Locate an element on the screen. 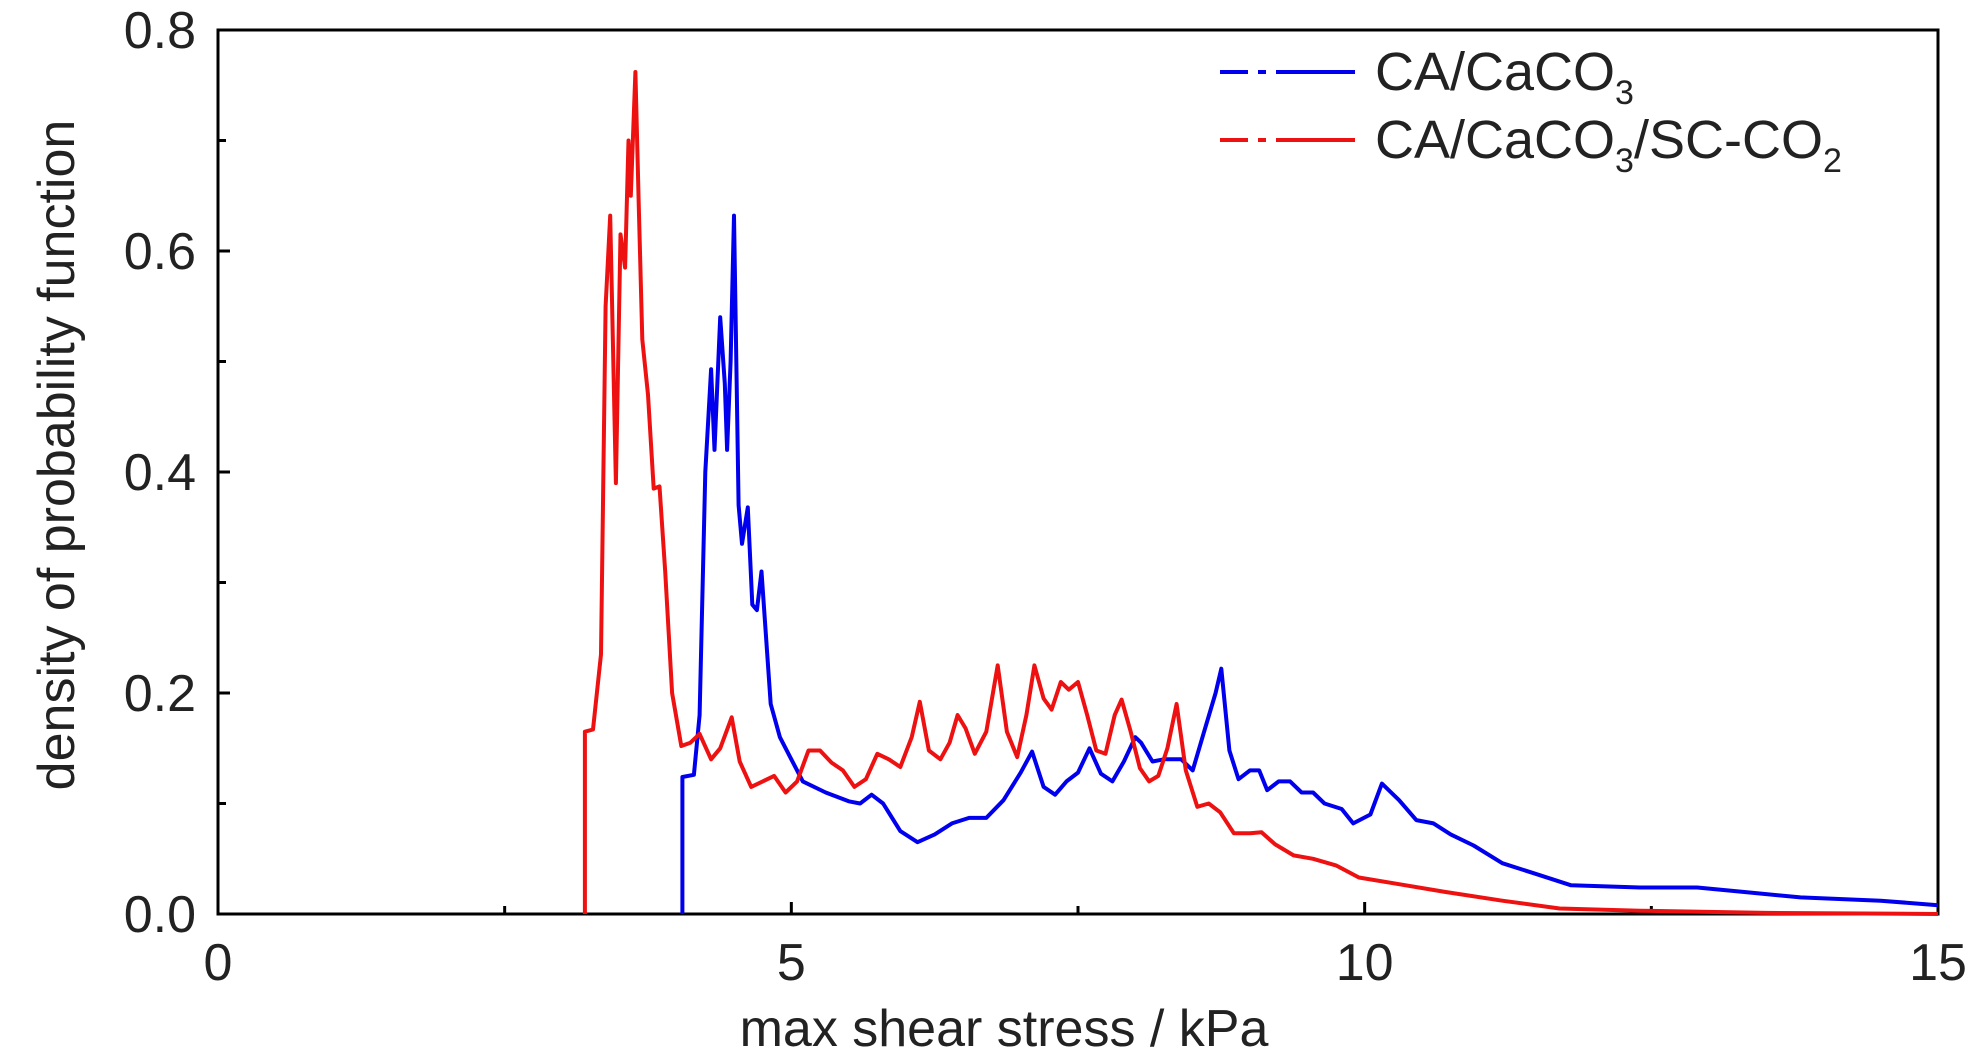 This screenshot has width=1984, height=1063. legend-label-1: CA/CaCO3 is located at coordinates (1504, 77).